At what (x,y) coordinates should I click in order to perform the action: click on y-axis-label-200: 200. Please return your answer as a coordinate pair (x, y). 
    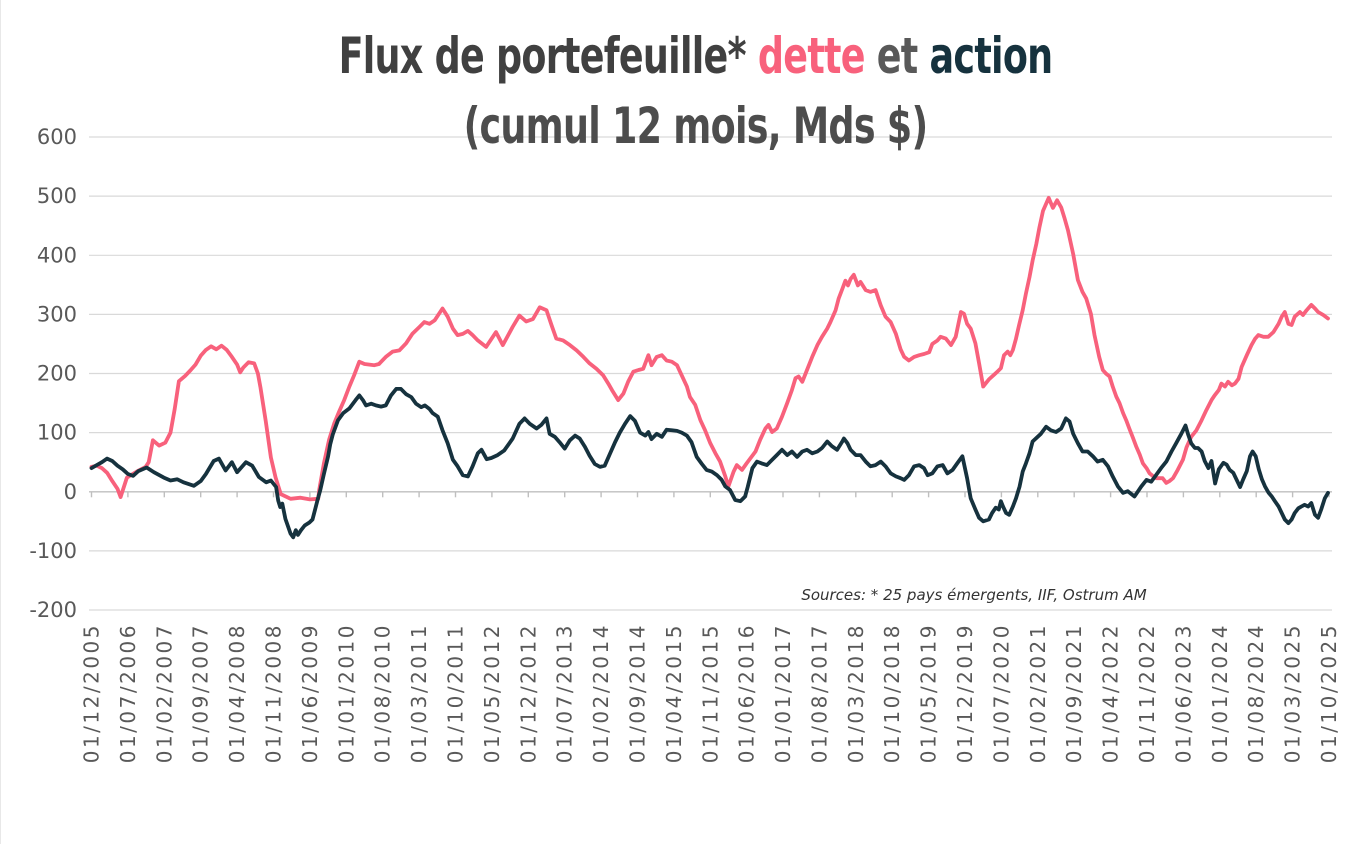
    Looking at the image, I should click on (57, 374).